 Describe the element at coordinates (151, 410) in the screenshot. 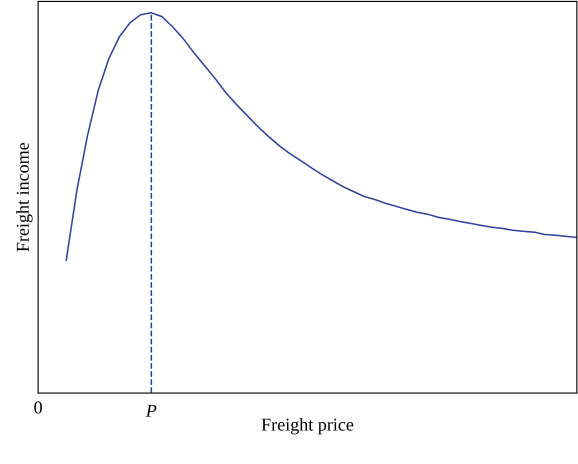

I see `text: P` at that location.